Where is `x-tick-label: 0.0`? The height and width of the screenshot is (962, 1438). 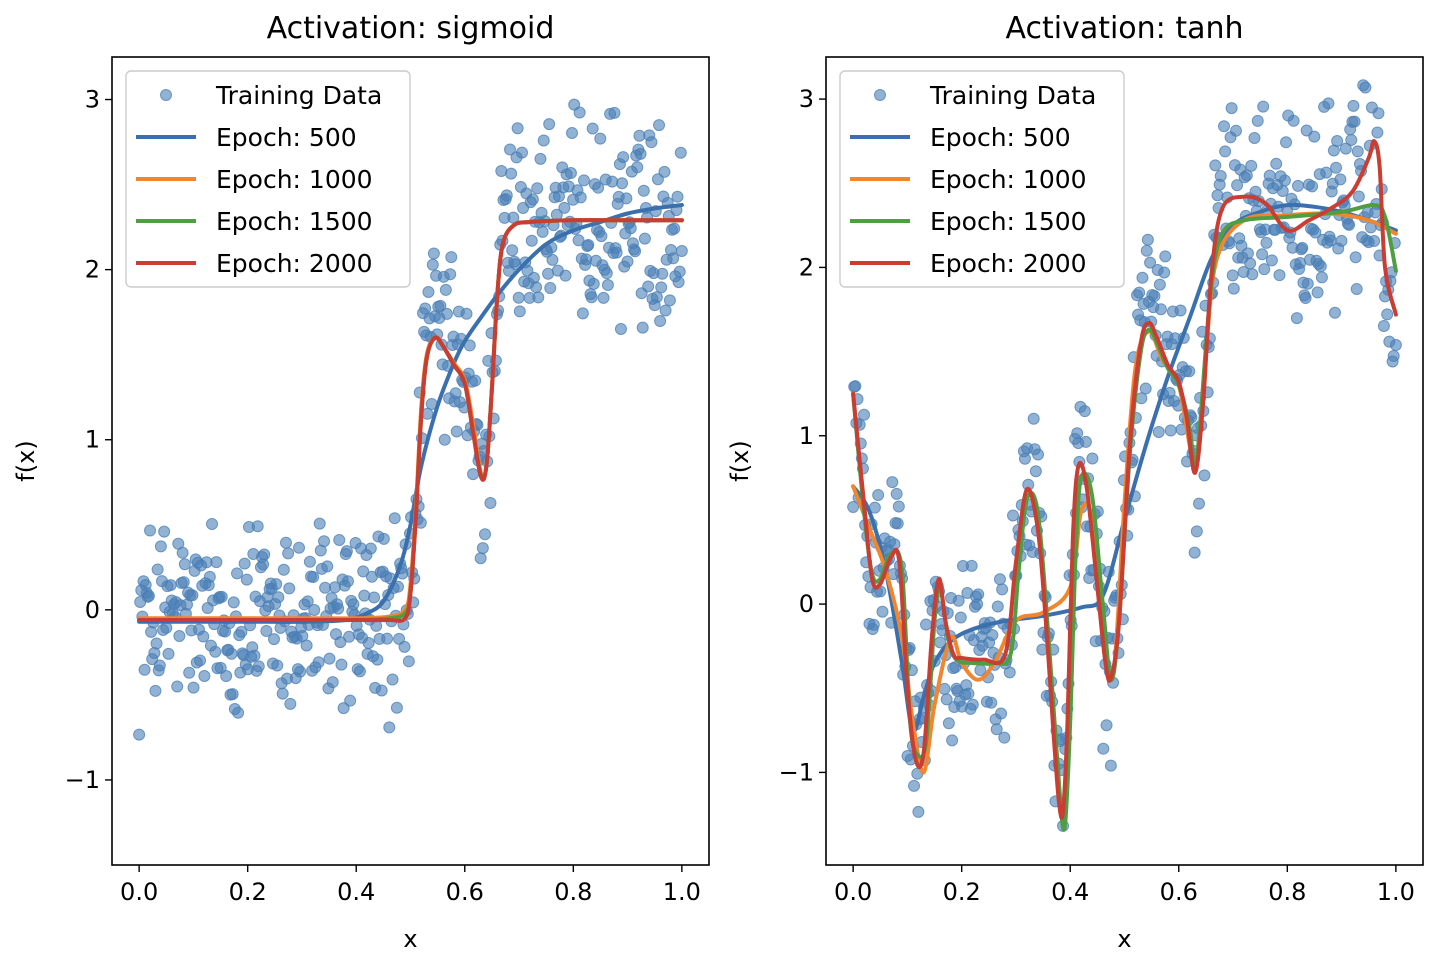
x-tick-label: 0.0 is located at coordinates (139, 892).